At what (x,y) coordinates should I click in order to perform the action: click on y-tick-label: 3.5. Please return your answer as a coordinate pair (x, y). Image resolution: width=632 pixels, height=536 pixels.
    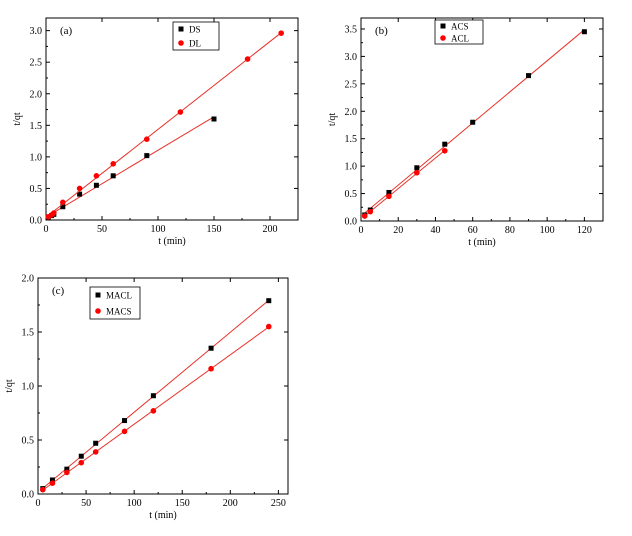
    Looking at the image, I should click on (351, 29).